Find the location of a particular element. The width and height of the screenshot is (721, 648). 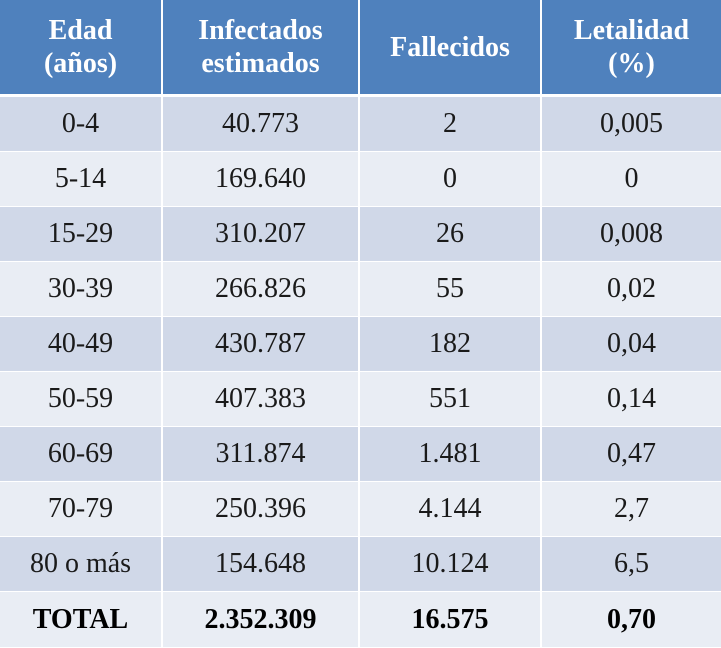

deceased-cell: 26 is located at coordinates (450, 234).